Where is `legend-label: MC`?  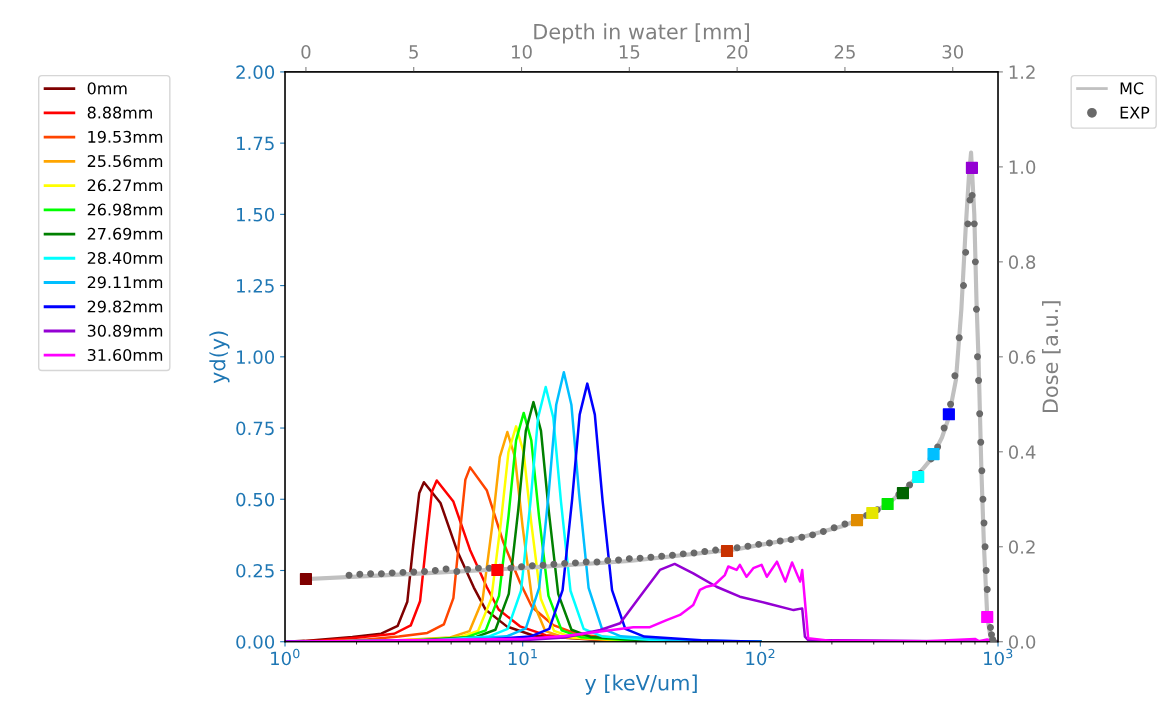 legend-label: MC is located at coordinates (1132, 88).